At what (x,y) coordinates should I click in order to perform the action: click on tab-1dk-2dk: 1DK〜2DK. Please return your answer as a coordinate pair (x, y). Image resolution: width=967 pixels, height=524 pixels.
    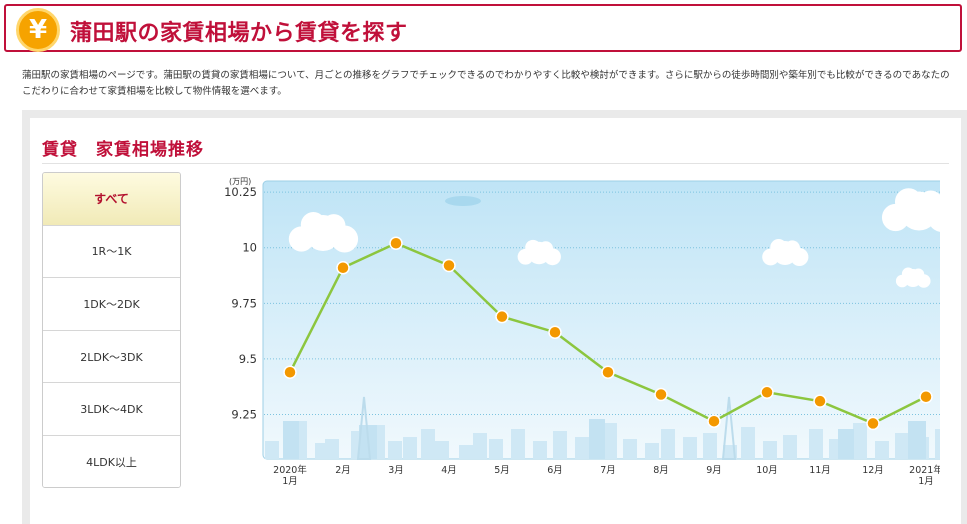
    Looking at the image, I should click on (111, 304).